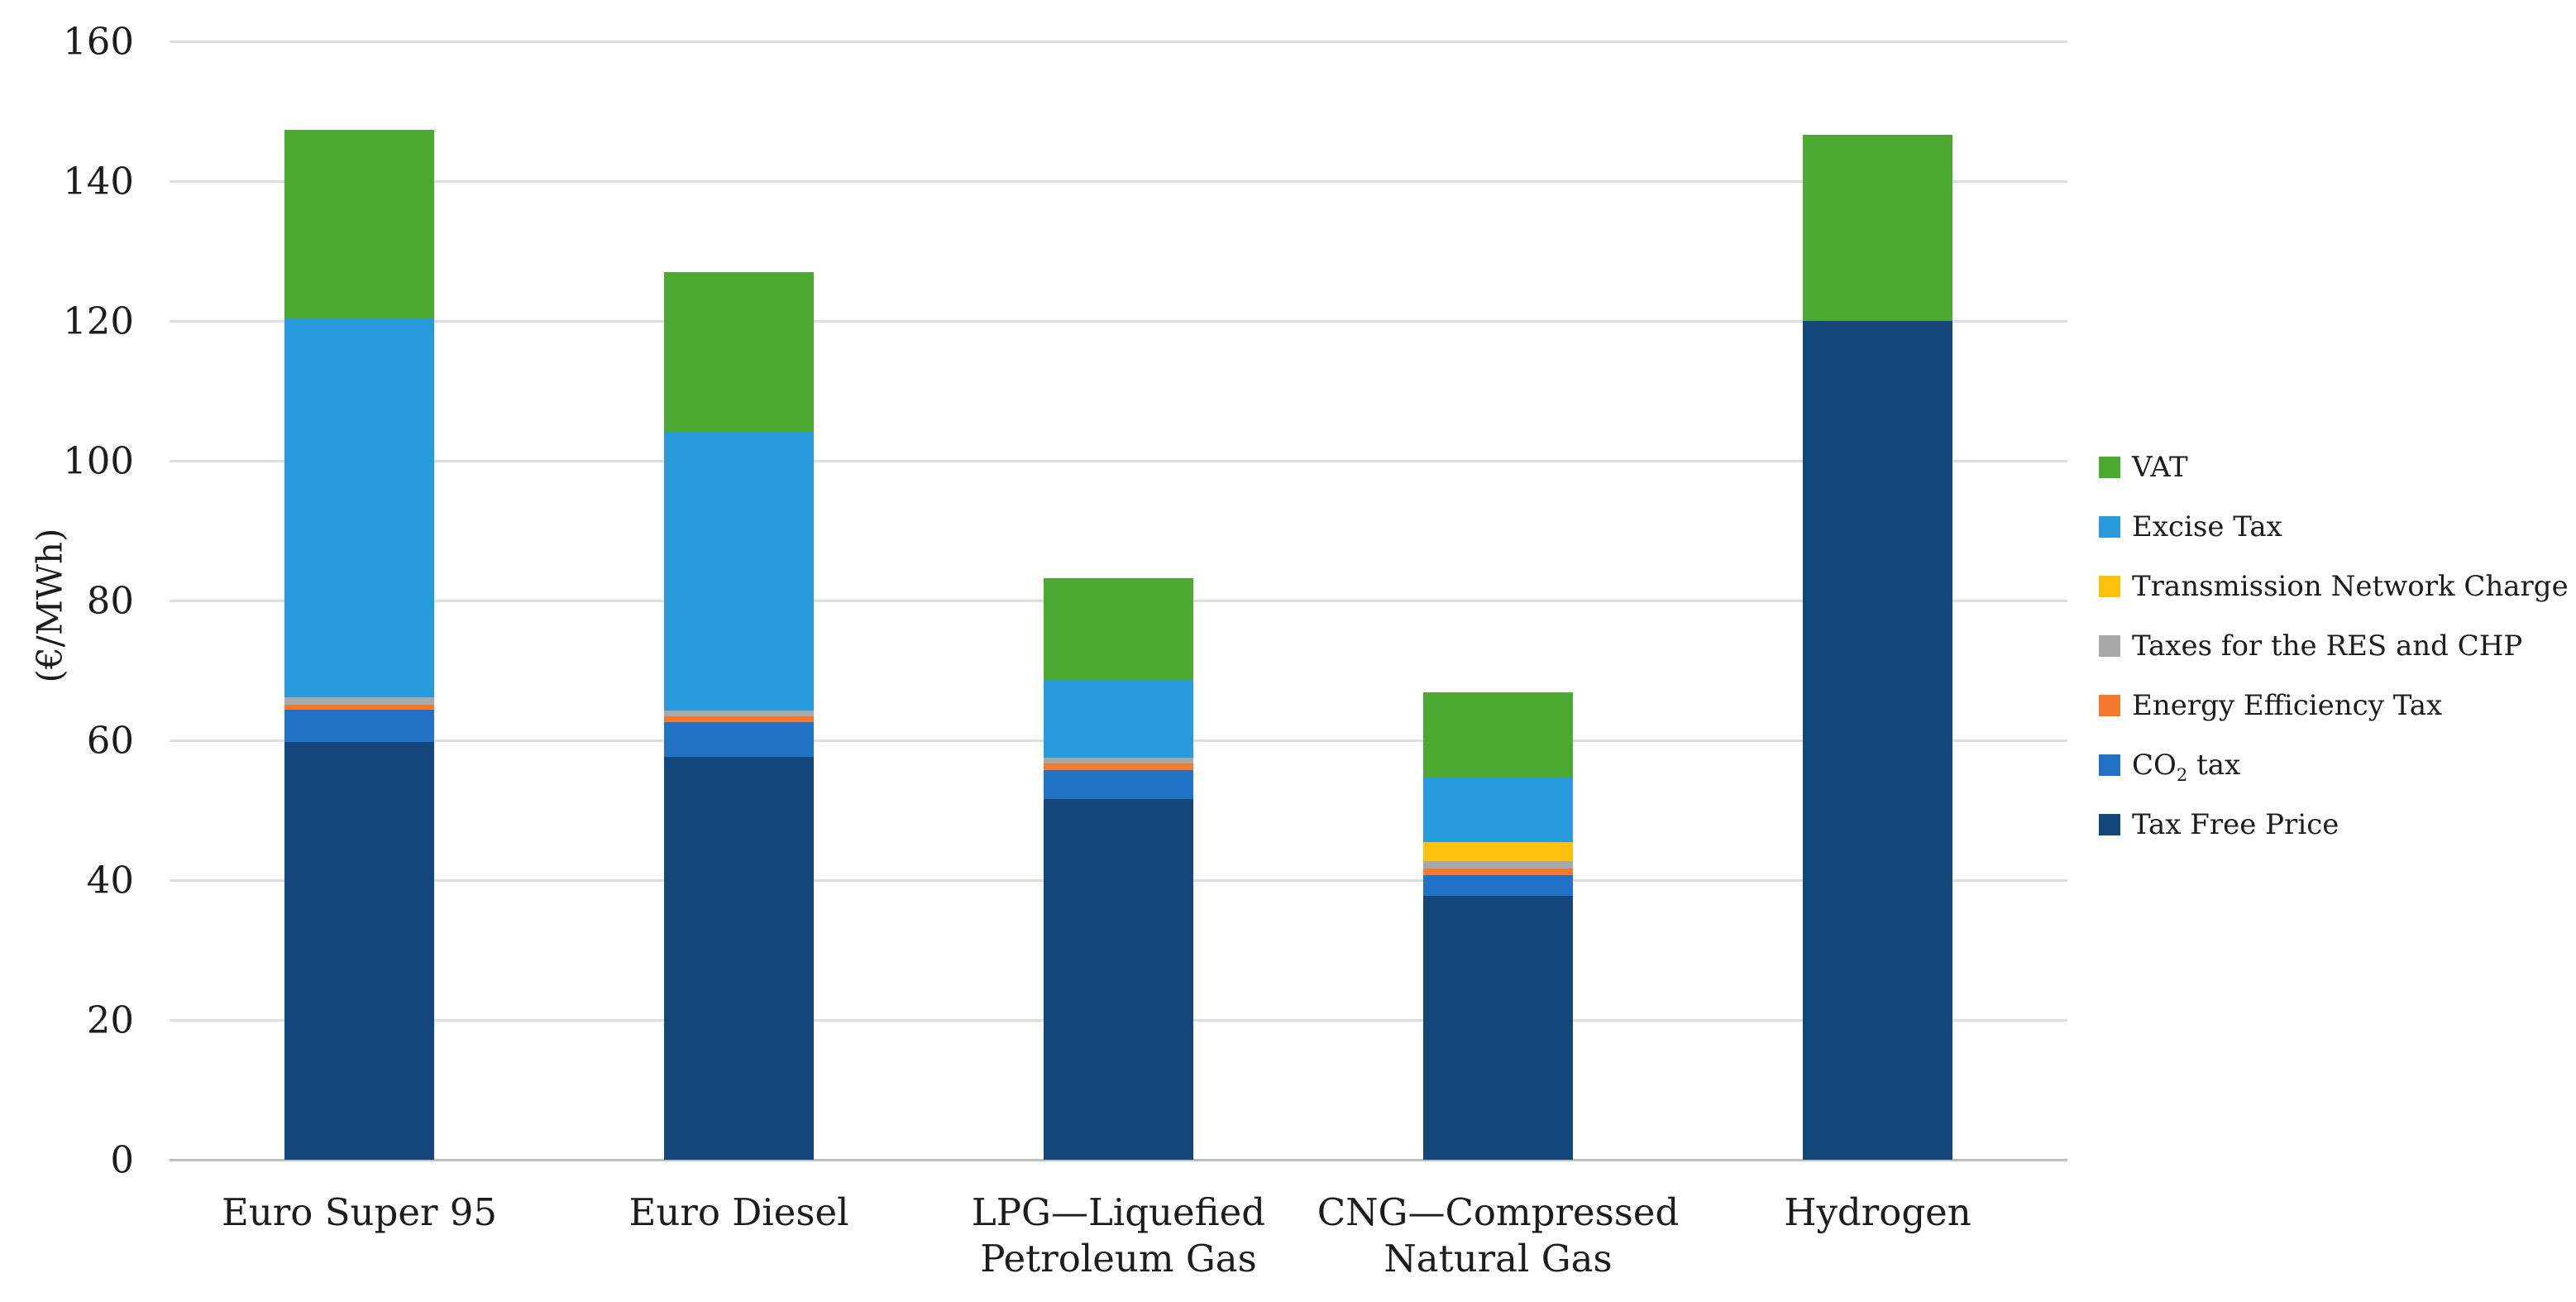 The width and height of the screenshot is (2576, 1302). Describe the element at coordinates (98, 181) in the screenshot. I see `y-axis-tick-label: 140` at that location.